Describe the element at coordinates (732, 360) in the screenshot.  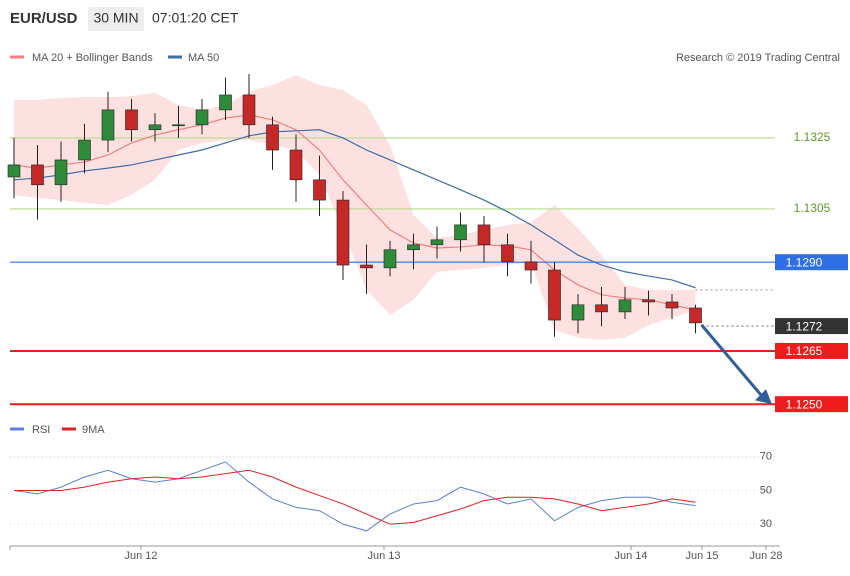
I see `forecast-arrow` at that location.